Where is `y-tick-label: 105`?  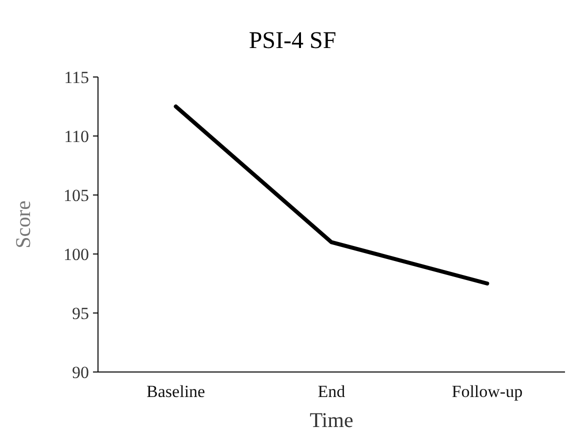
y-tick-label: 105 is located at coordinates (76, 195).